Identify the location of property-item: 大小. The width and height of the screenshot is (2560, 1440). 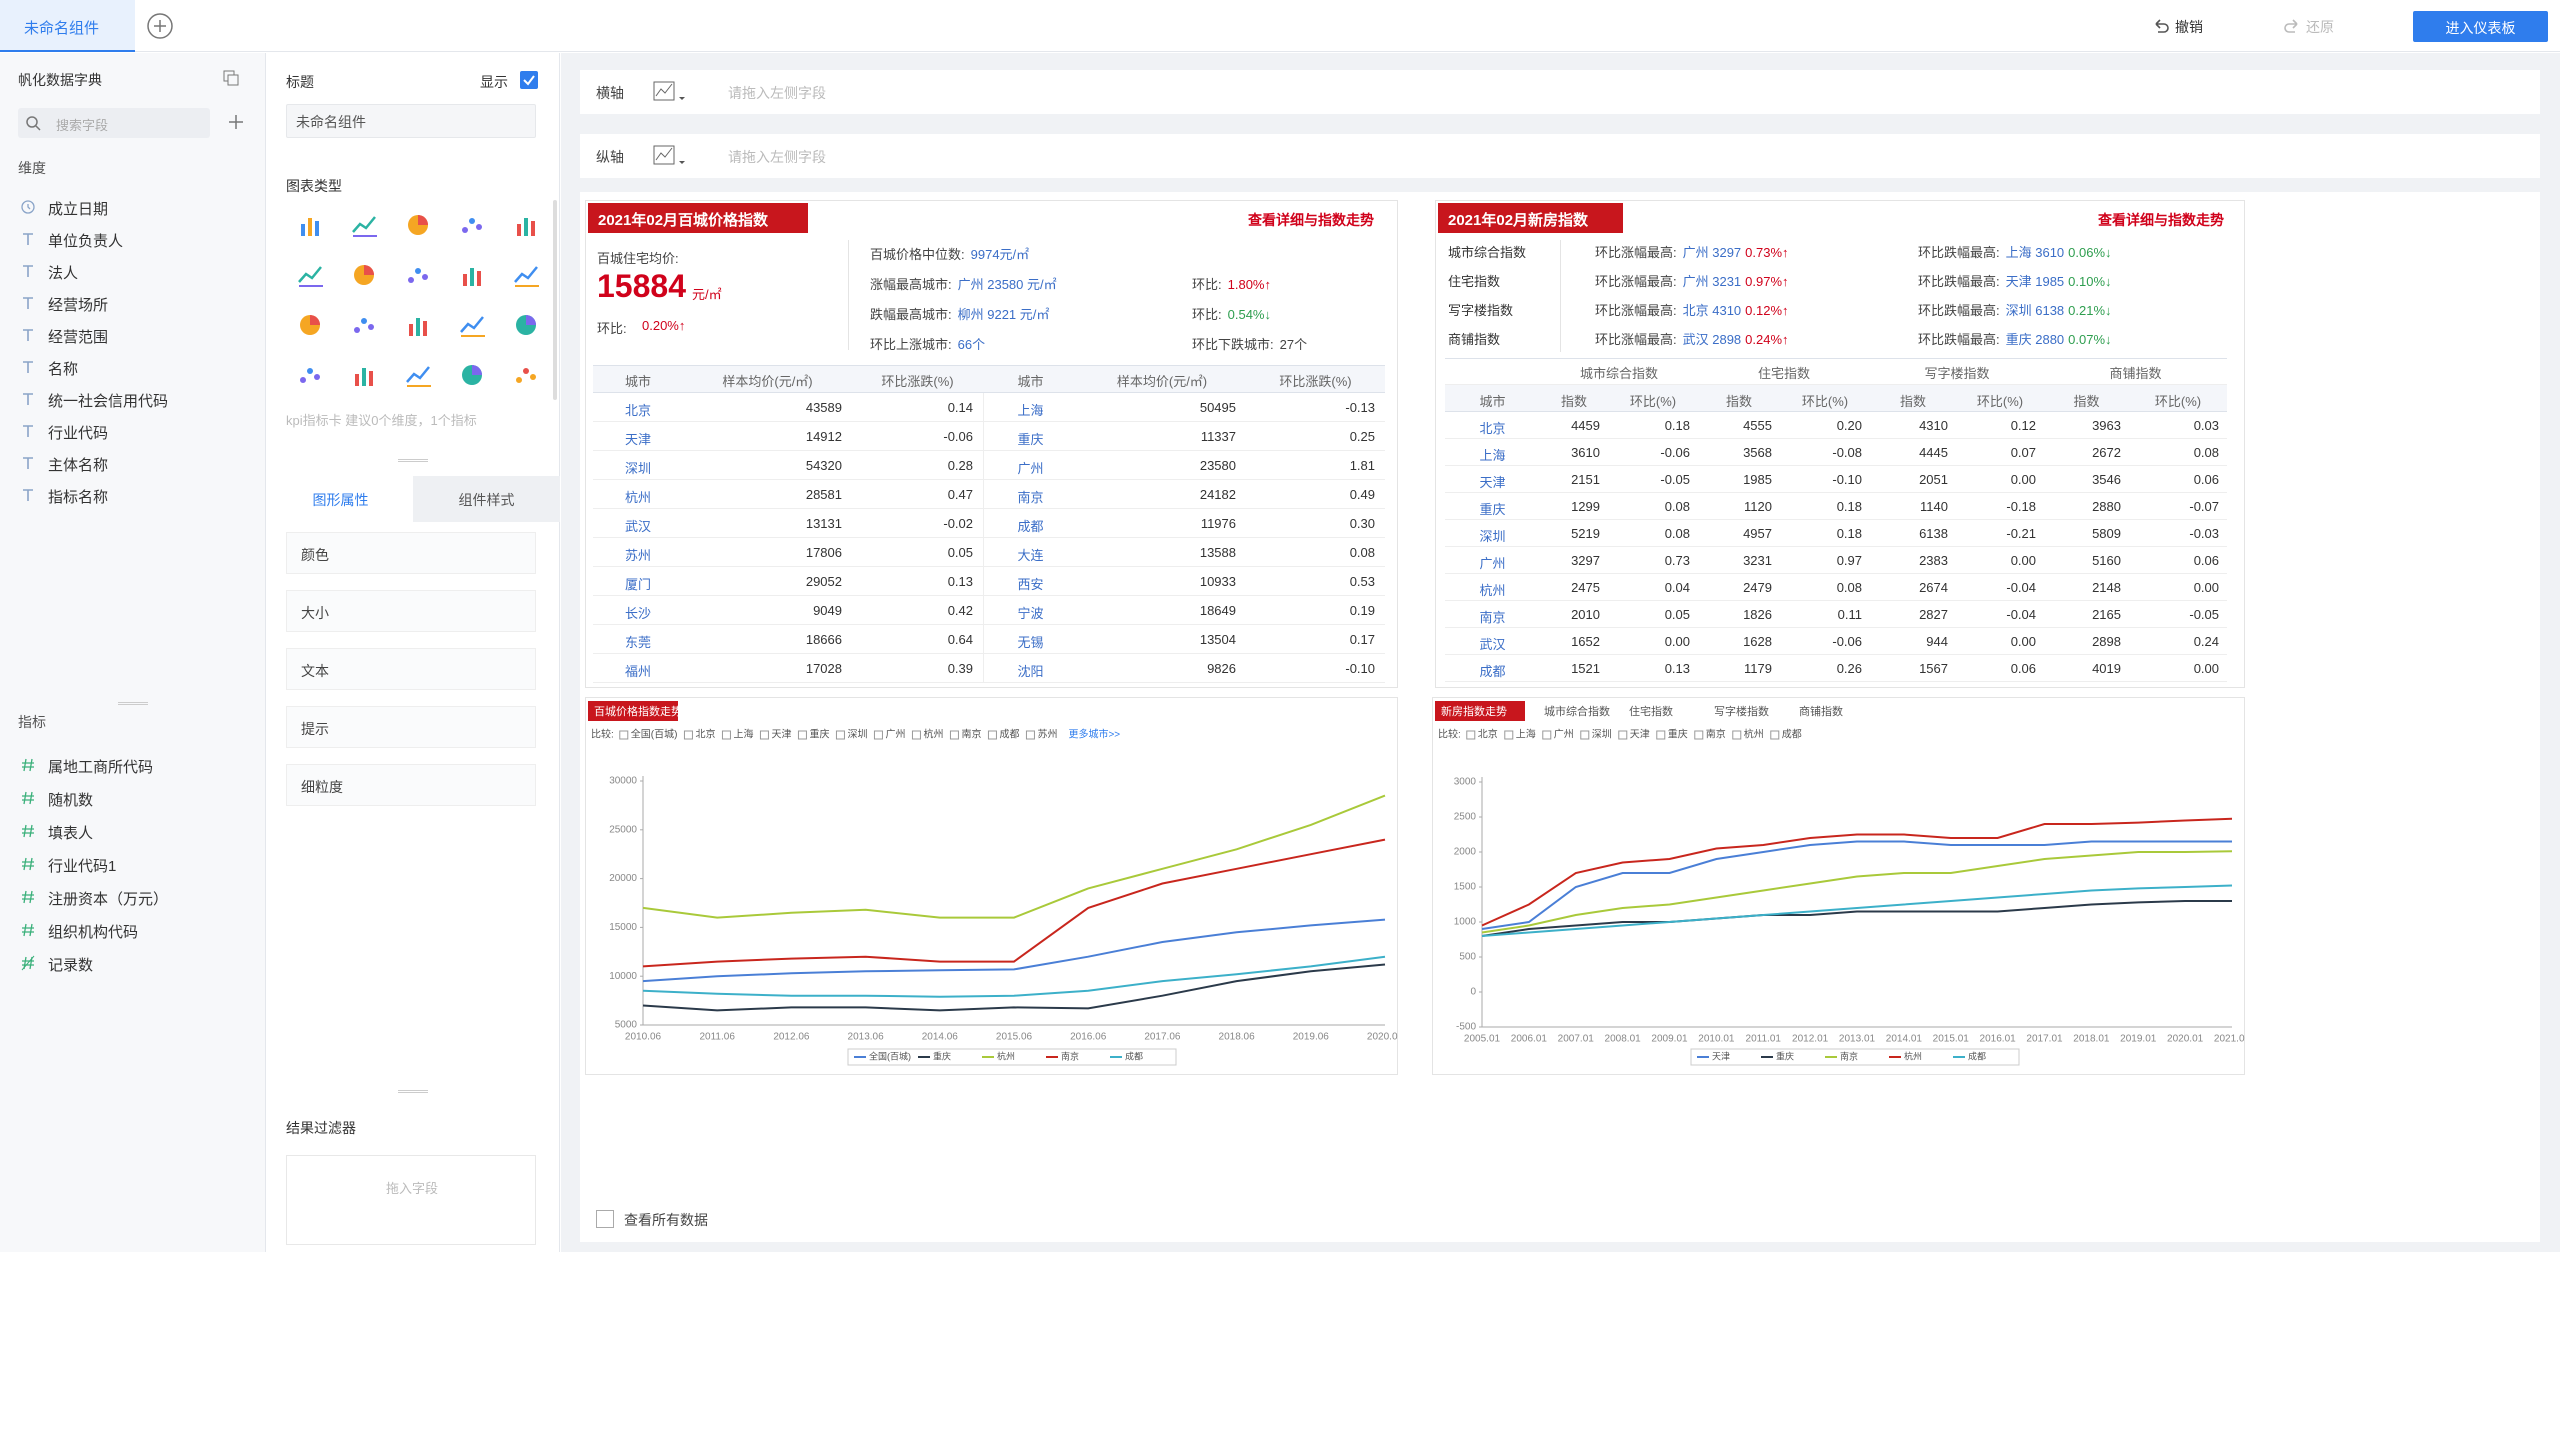
(411, 611).